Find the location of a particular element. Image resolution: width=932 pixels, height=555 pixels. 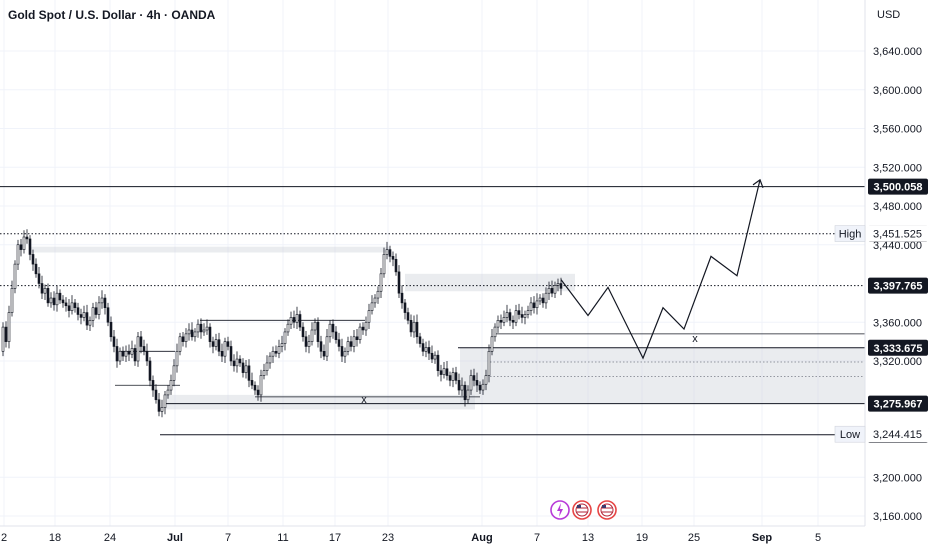

currency-label: USD is located at coordinates (889, 15).